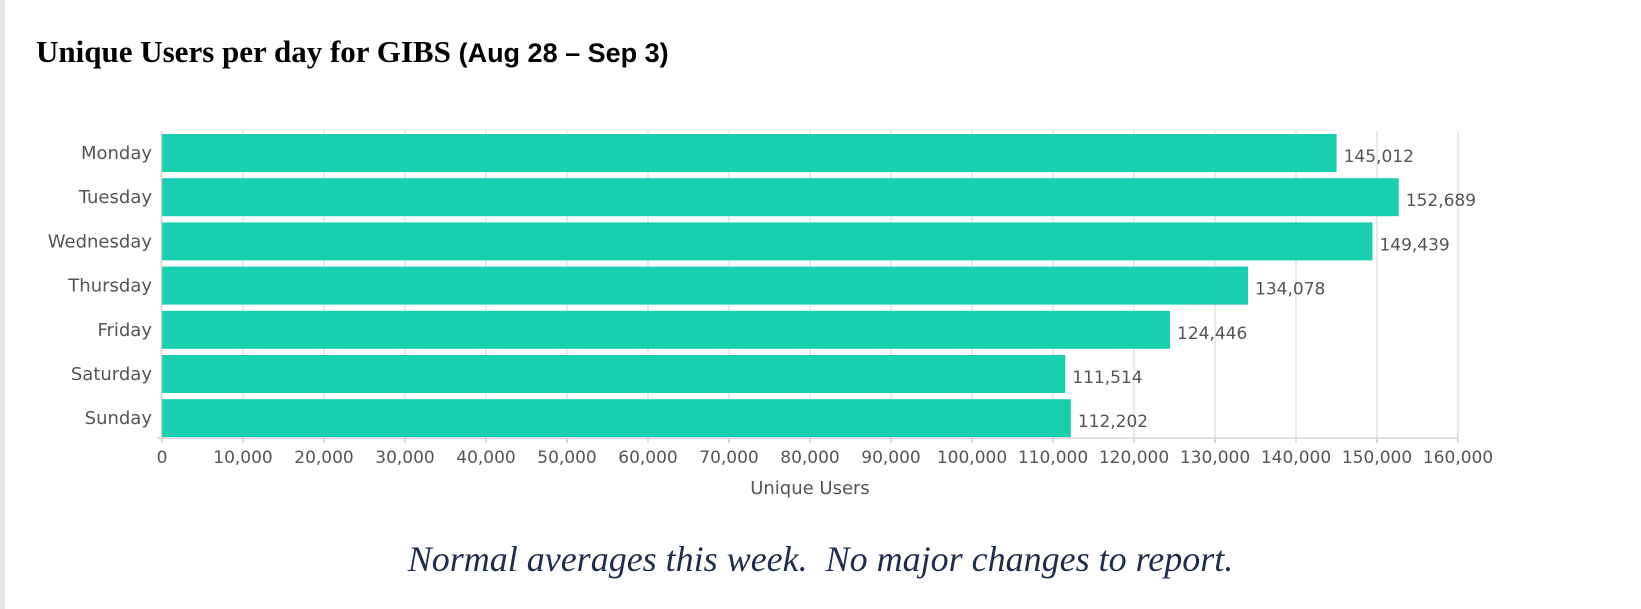 Image resolution: width=1641 pixels, height=609 pixels. I want to click on x-tick-label: 30,000, so click(404, 458).